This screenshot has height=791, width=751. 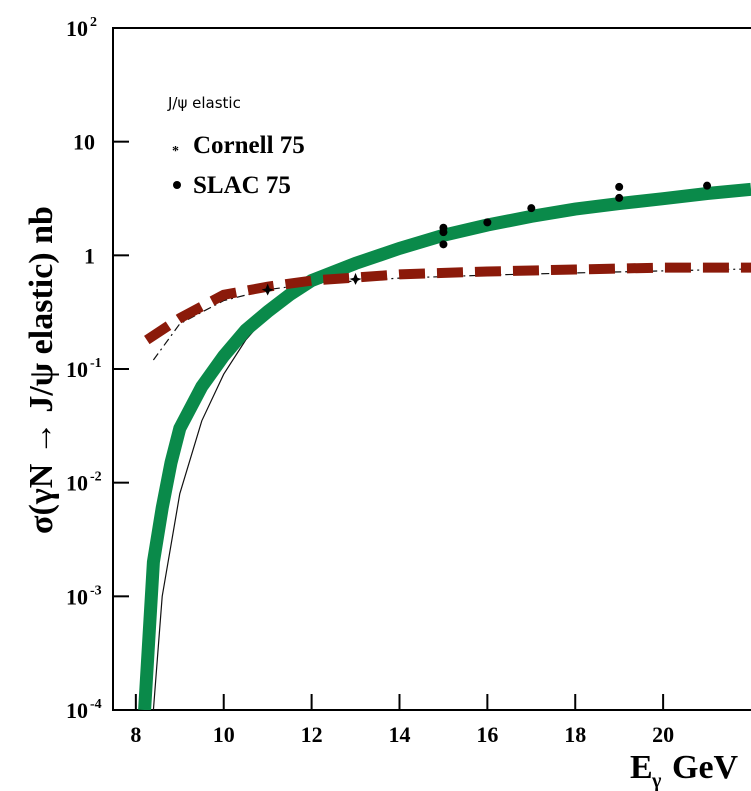 What do you see at coordinates (705, 767) in the screenshot?
I see `x-axis-title-unit: GeV` at bounding box center [705, 767].